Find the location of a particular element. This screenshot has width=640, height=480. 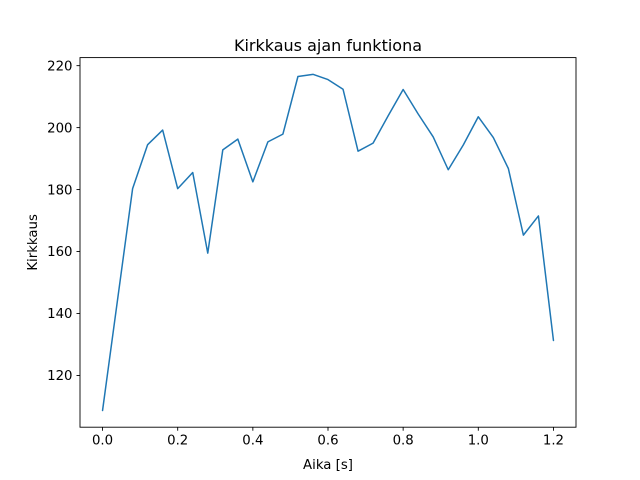

y-tick-label: 180 is located at coordinates (59, 190).